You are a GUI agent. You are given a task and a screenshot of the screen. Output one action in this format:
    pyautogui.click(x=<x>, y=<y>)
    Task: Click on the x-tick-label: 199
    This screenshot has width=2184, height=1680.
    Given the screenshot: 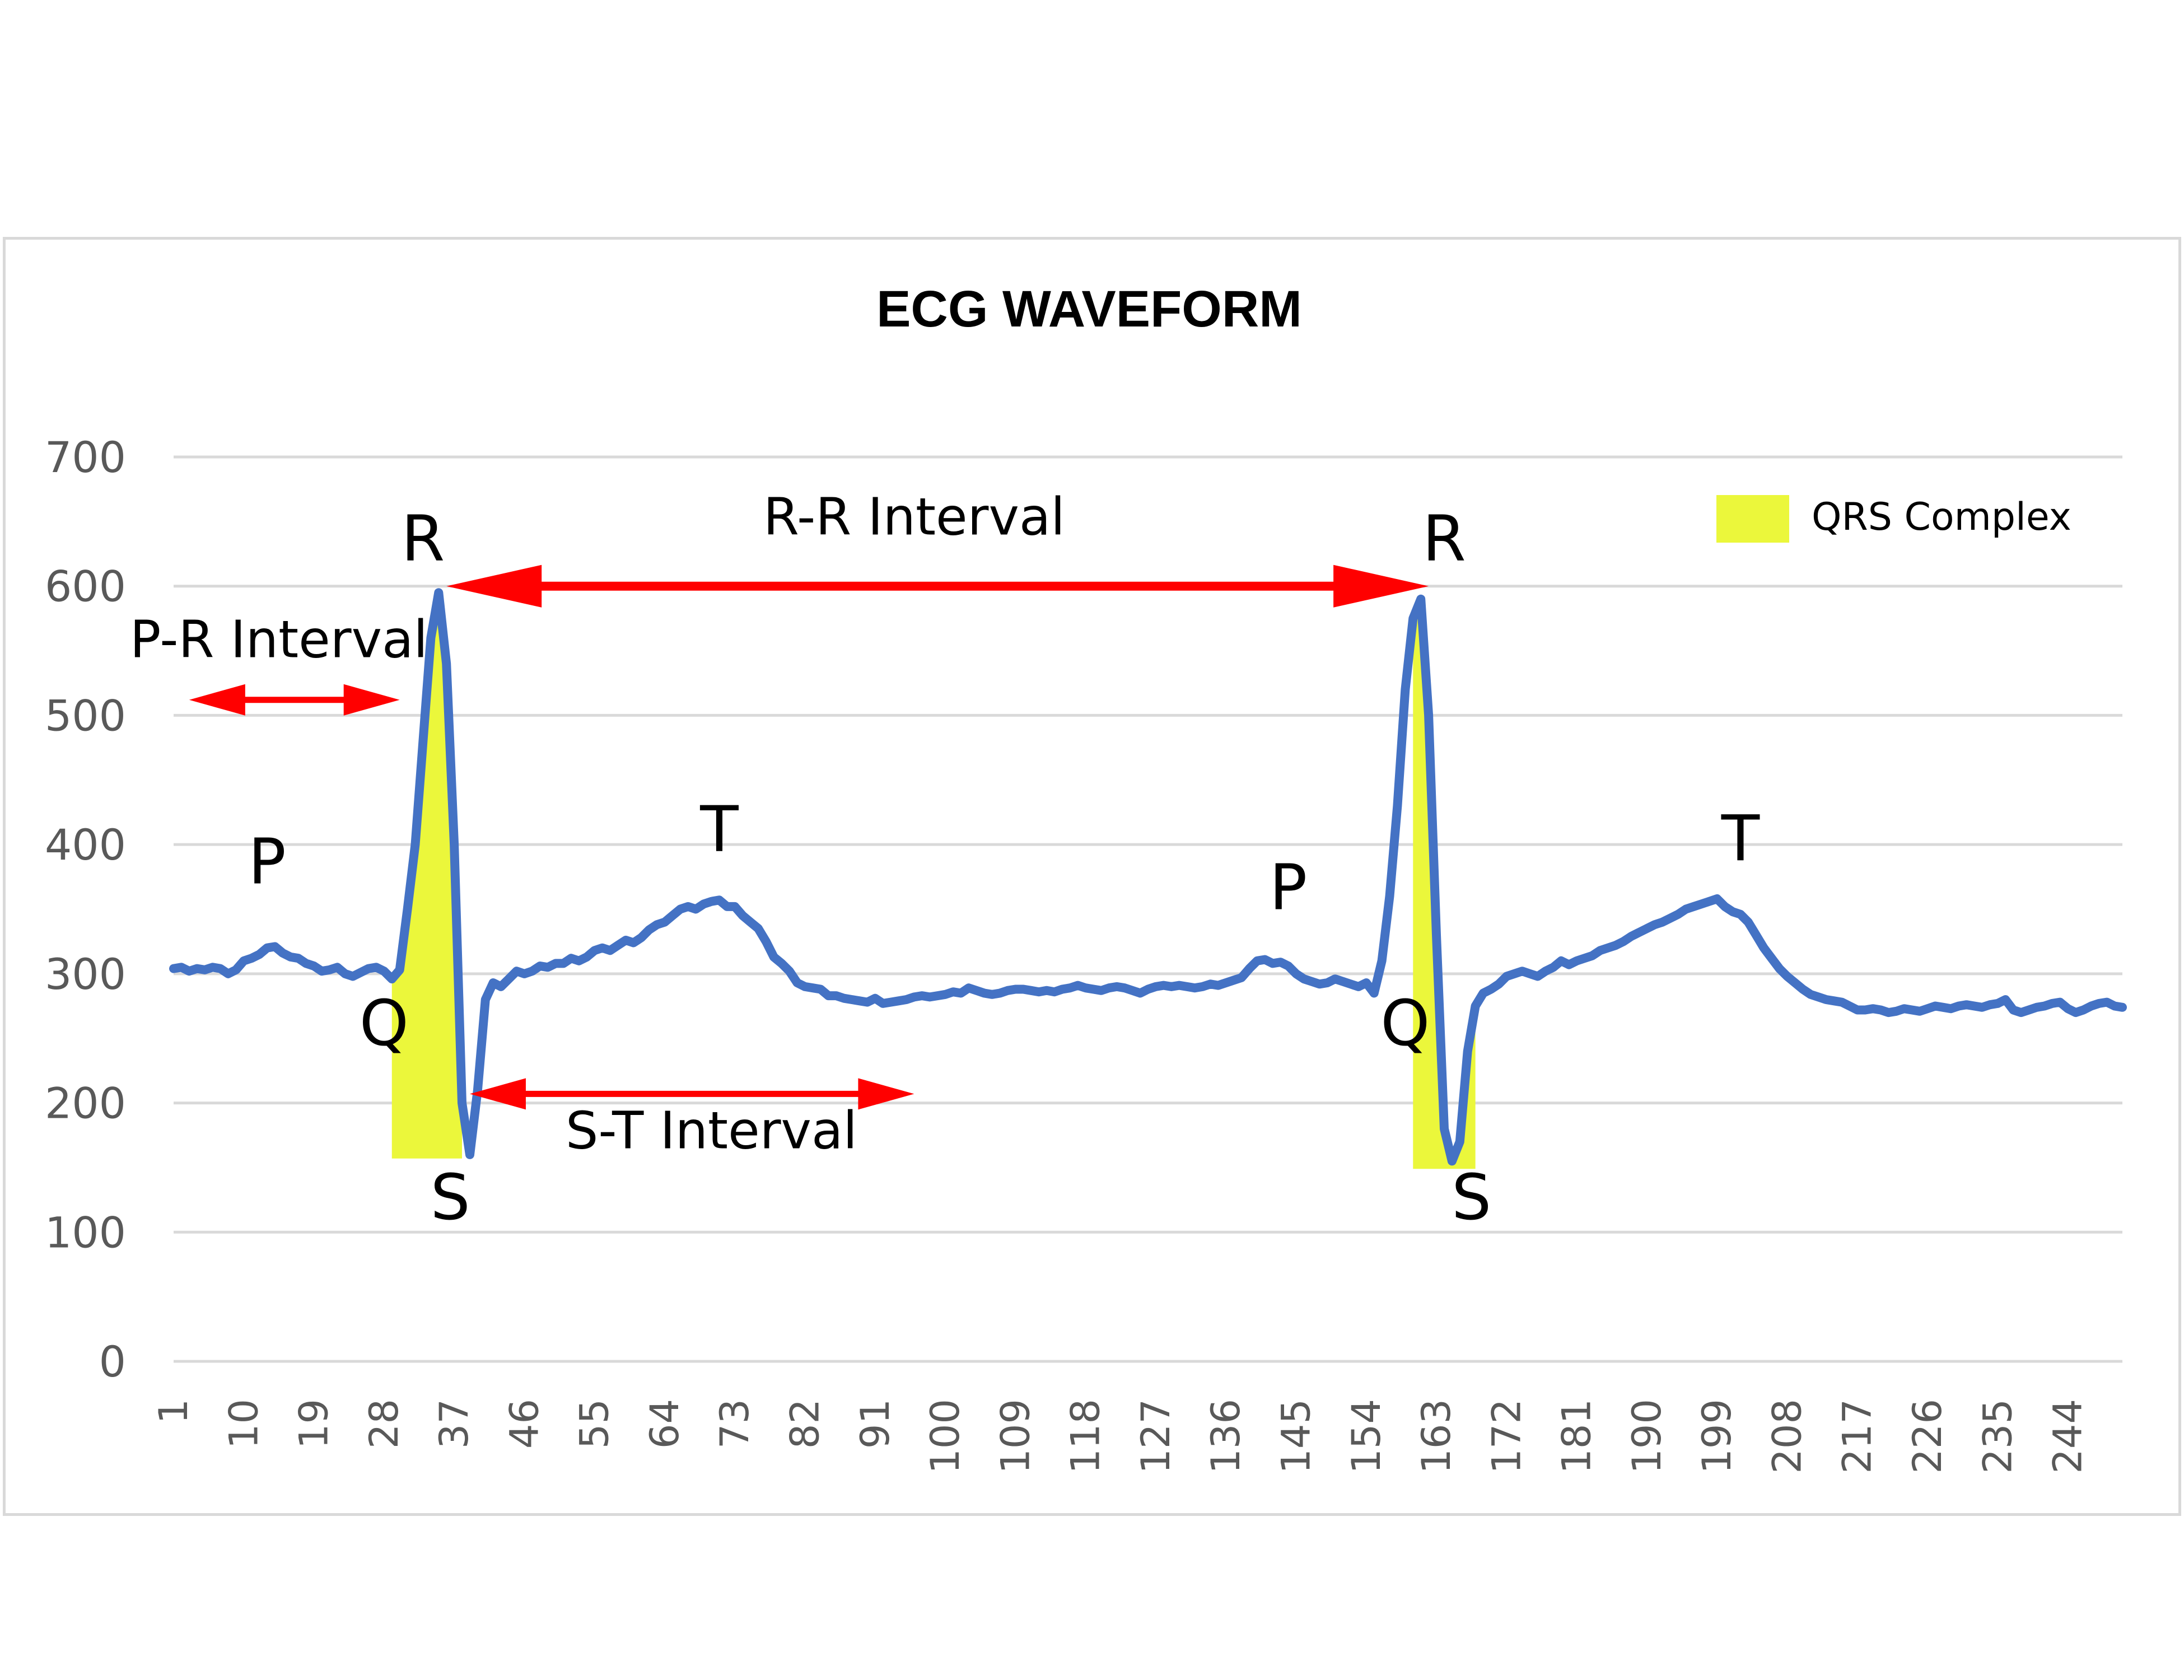 What is the action you would take?
    pyautogui.click(x=1717, y=1437)
    